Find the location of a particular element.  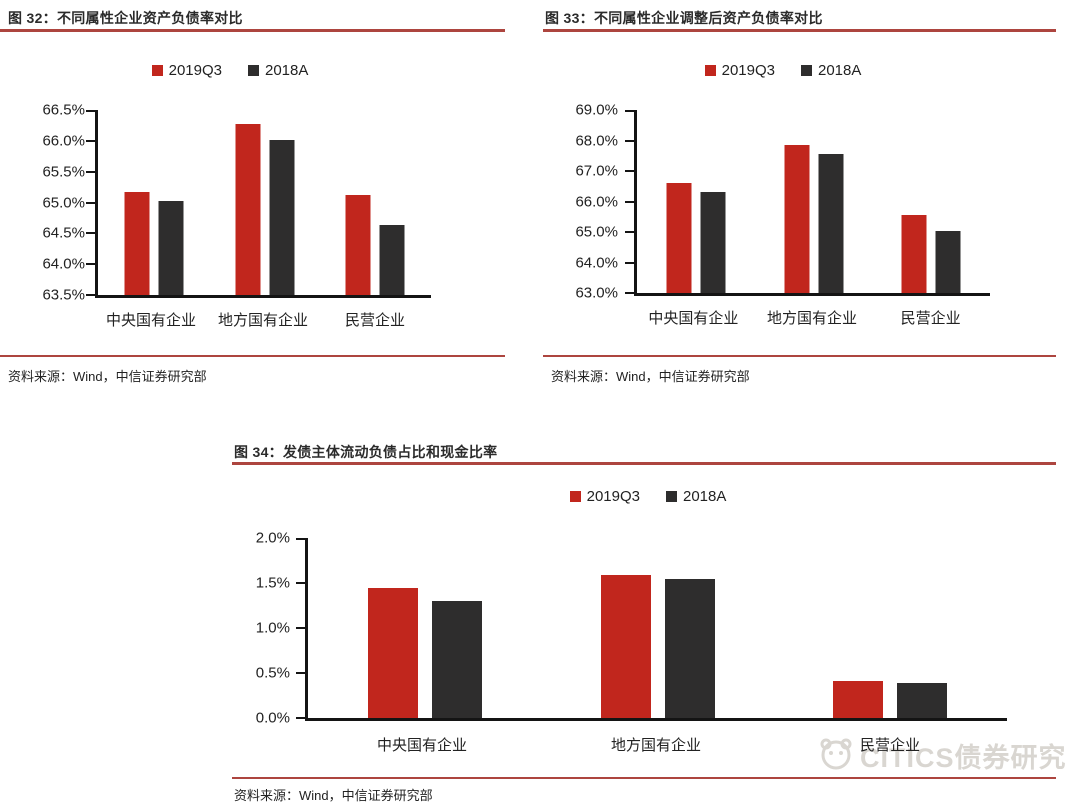

citics-panda-logo-icon is located at coordinates (836, 755).